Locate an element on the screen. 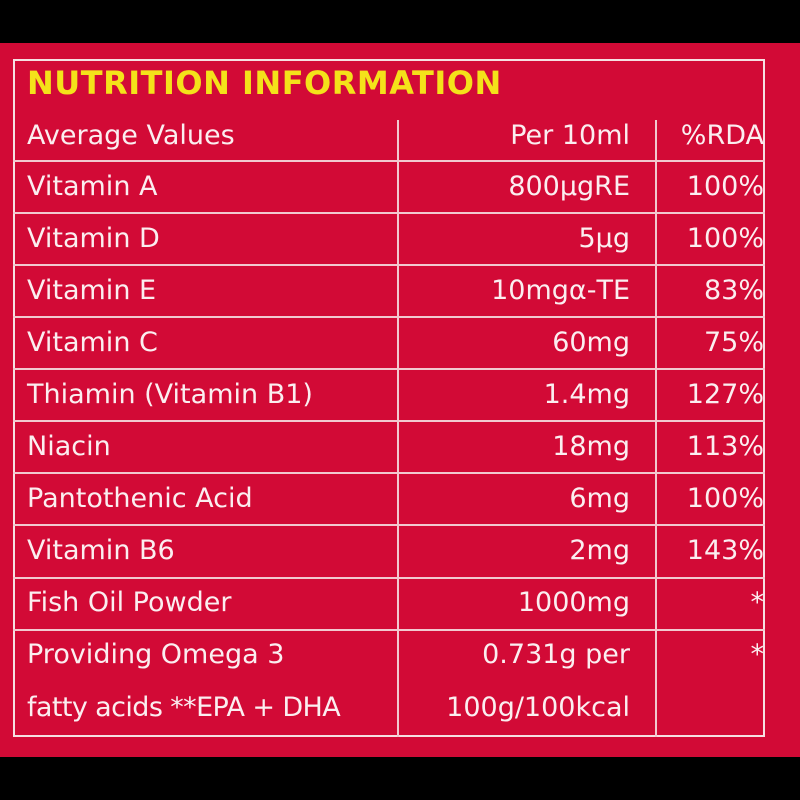 The width and height of the screenshot is (800, 800). row-rda: 113% is located at coordinates (725, 446).